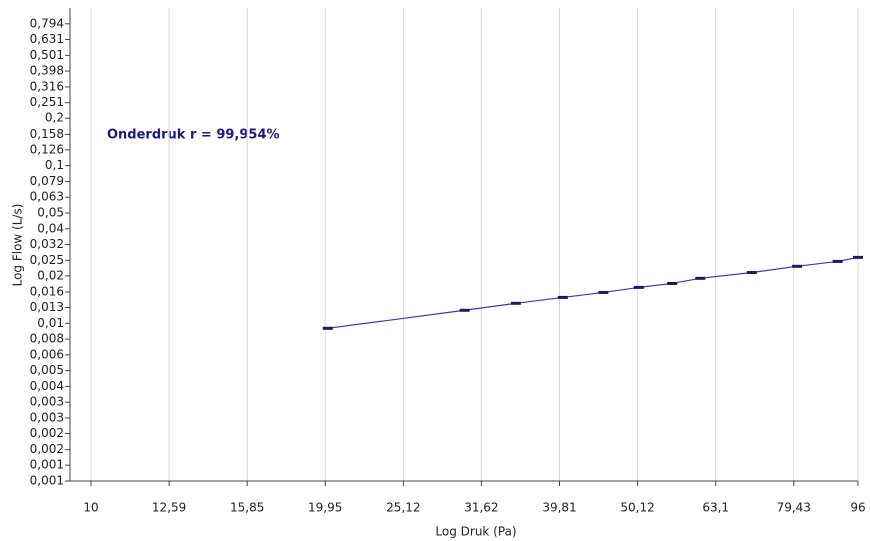 This screenshot has width=870, height=541. Describe the element at coordinates (47, 71) in the screenshot. I see `y-tick-label: 0,398` at that location.